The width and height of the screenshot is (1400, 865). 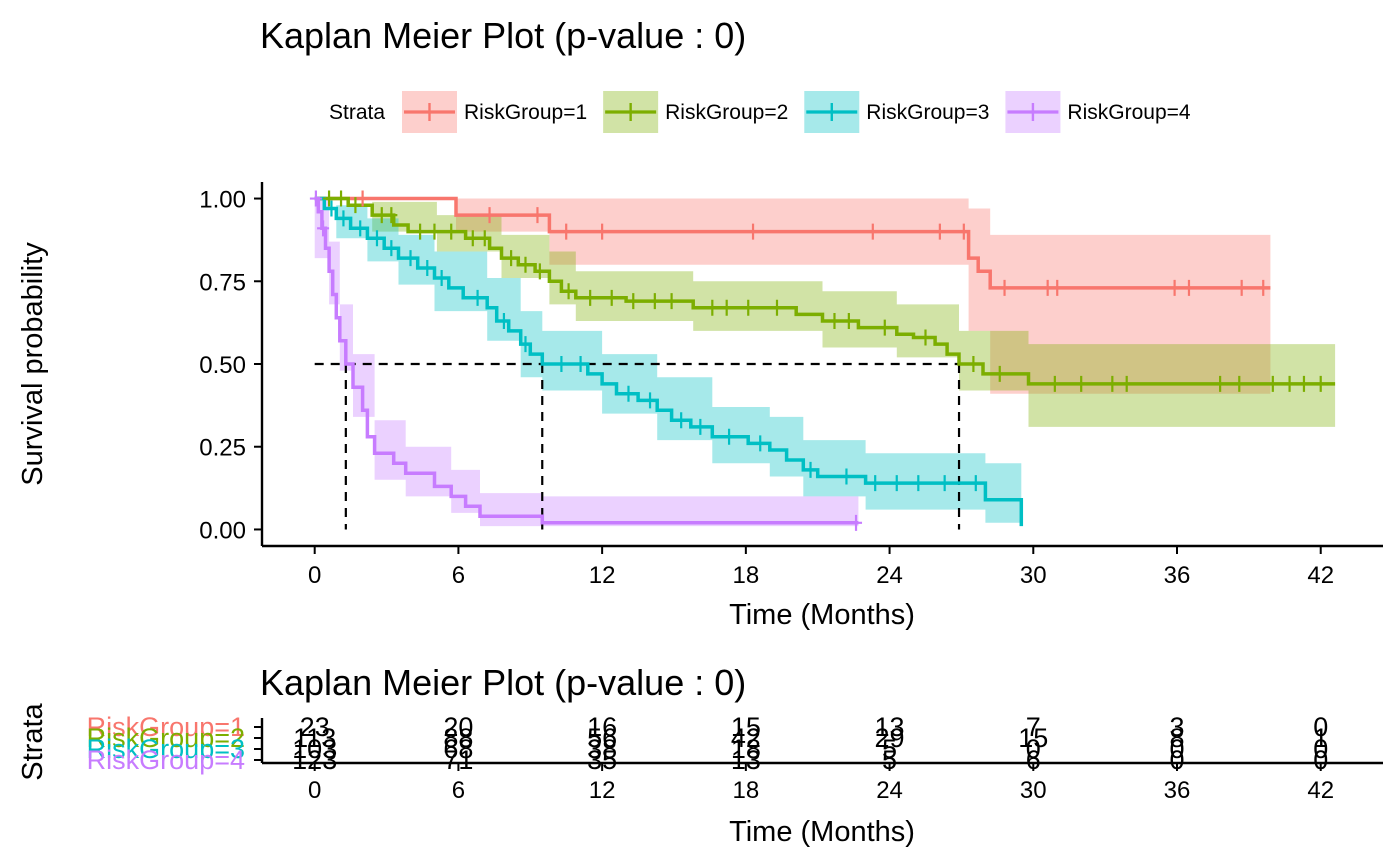 I want to click on legend-item-riskgroup-4: RiskGroup=4, so click(x=1098, y=112).